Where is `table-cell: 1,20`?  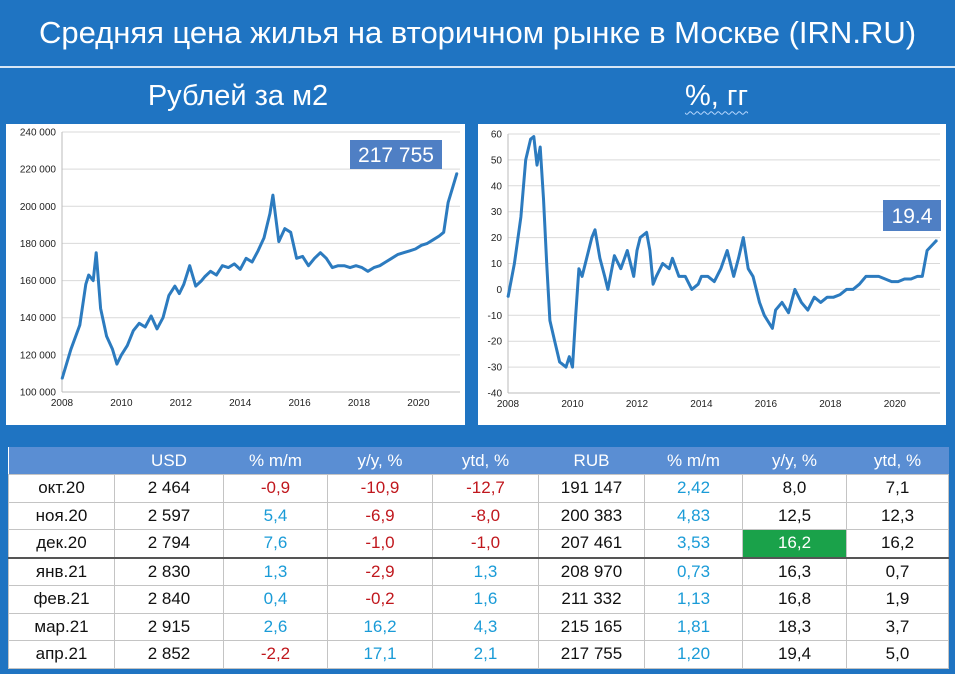 table-cell: 1,20 is located at coordinates (693, 654).